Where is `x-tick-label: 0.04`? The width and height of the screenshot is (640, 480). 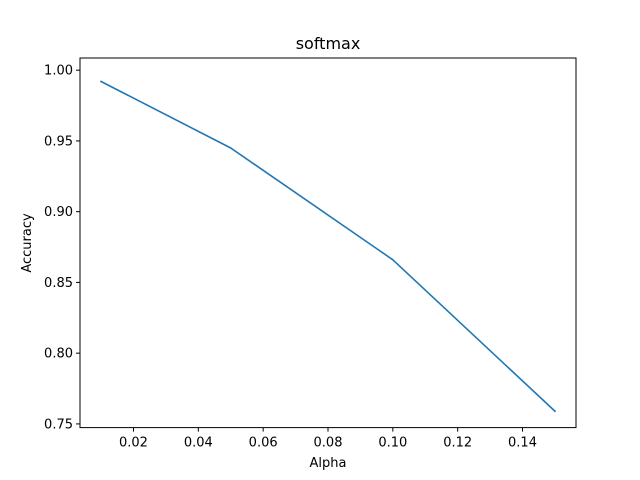
x-tick-label: 0.04 is located at coordinates (198, 443).